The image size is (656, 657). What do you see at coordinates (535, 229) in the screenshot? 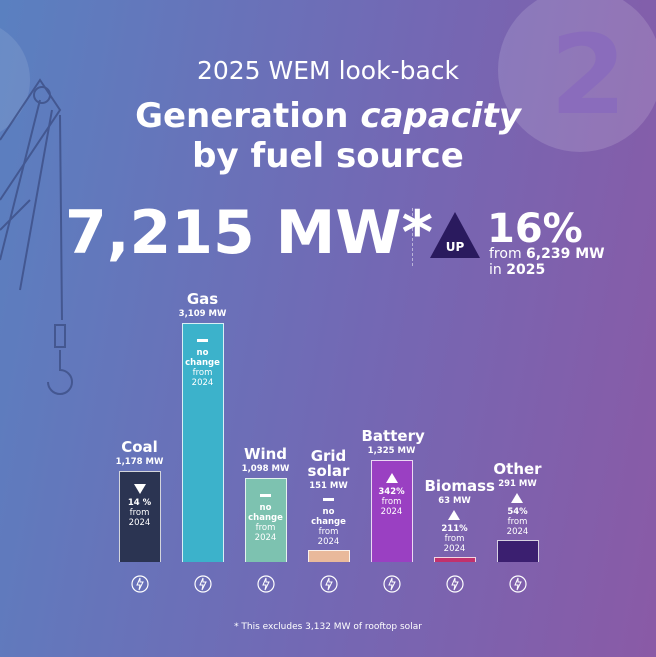
I see `total-change: 16%` at bounding box center [535, 229].